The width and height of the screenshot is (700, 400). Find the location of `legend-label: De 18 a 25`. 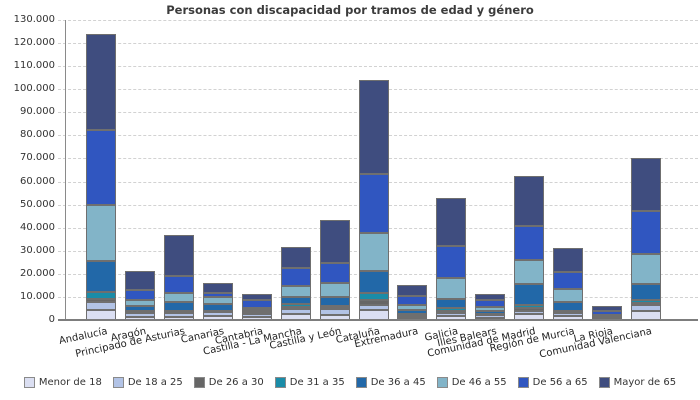

legend-label: De 18 a 25 is located at coordinates (155, 382).